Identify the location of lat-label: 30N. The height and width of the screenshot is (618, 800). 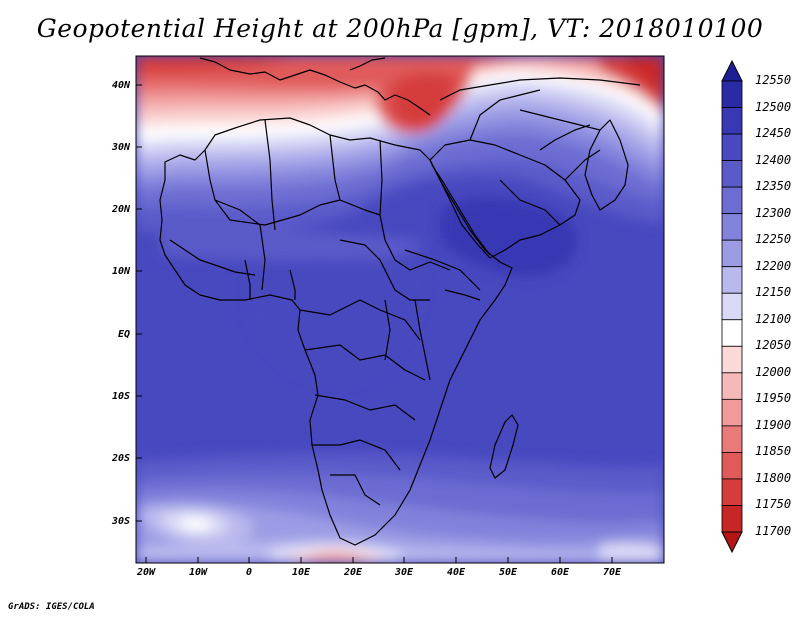
(120, 147).